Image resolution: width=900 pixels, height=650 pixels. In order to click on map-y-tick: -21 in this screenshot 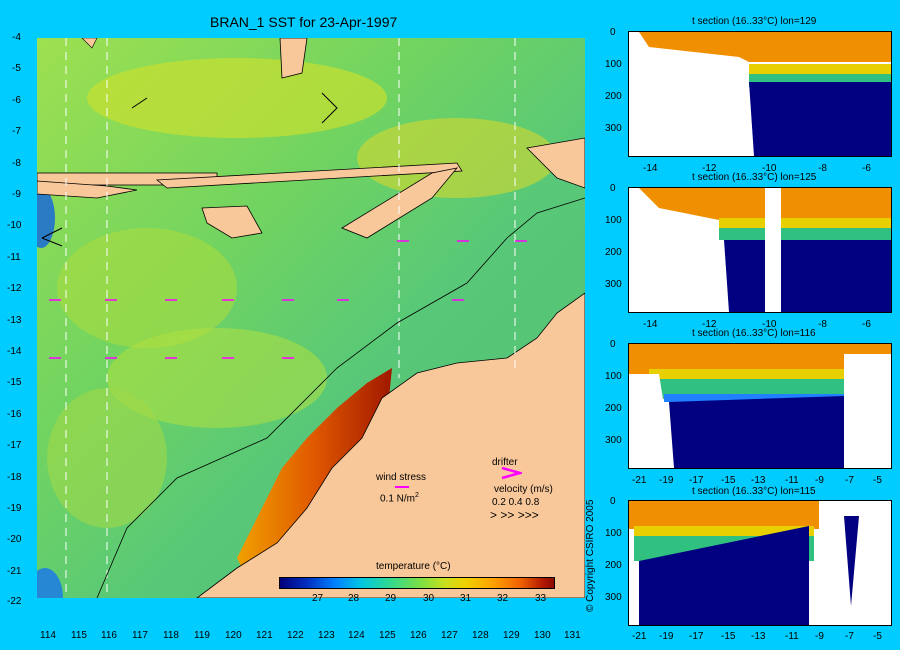, I will do `click(14, 571)`.